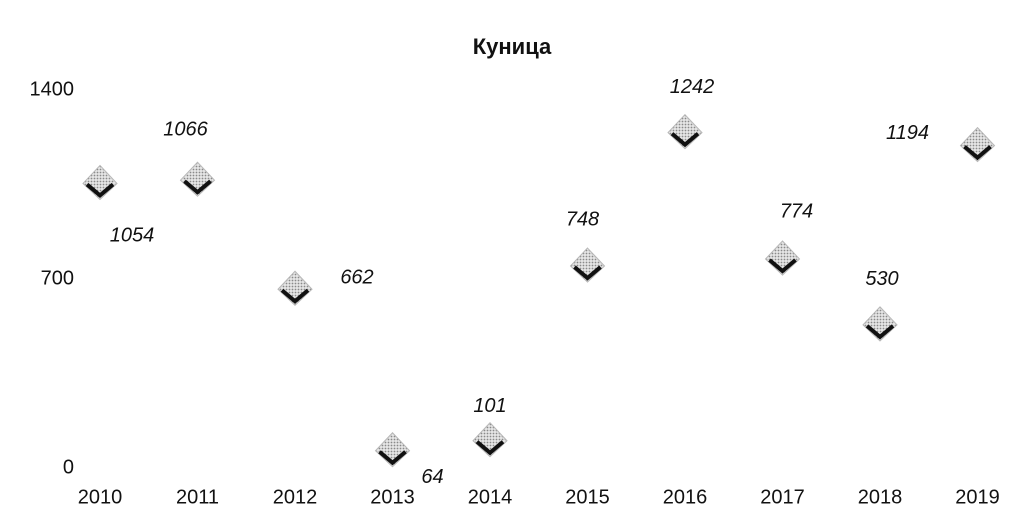  I want to click on data-label: 774, so click(796, 211).